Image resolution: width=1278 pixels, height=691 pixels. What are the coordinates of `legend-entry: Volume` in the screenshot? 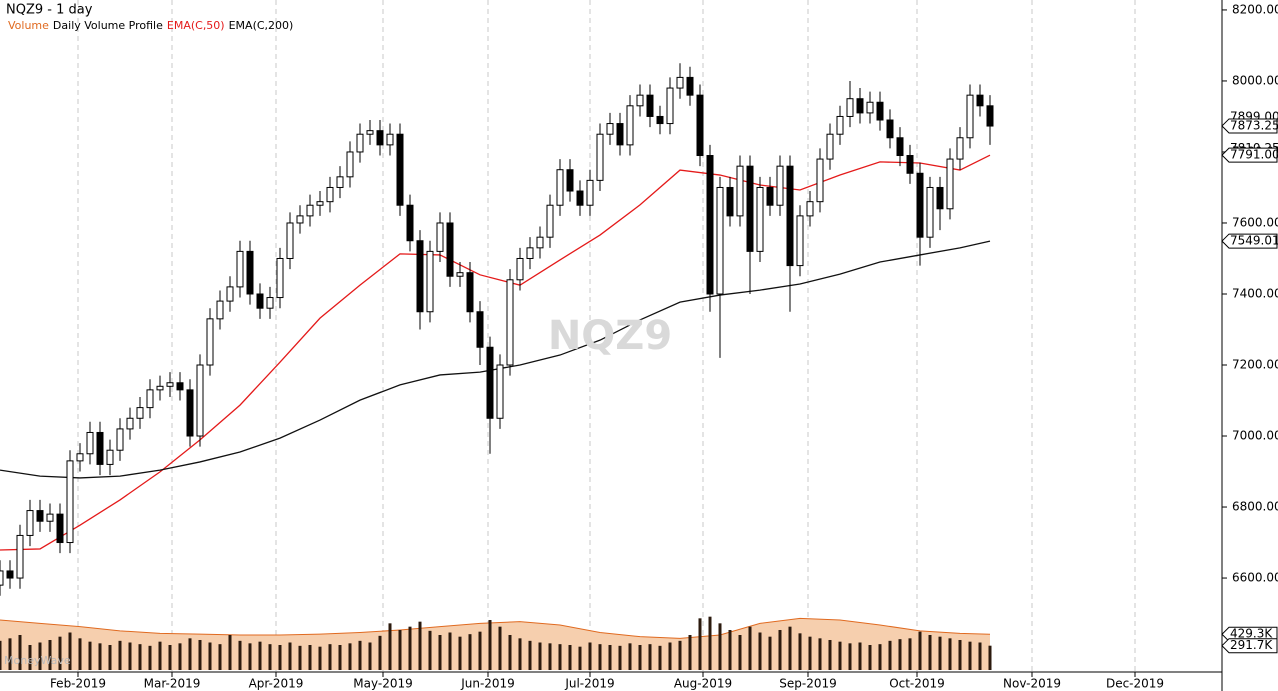 It's located at (28, 25).